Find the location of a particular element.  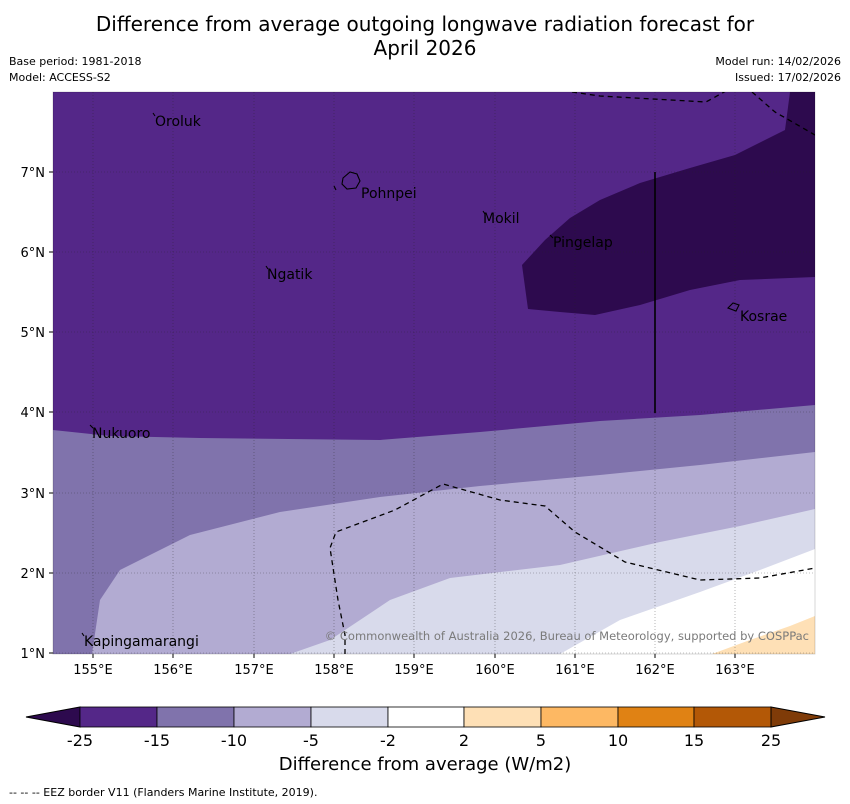

x-tick-label: 162°E is located at coordinates (655, 670).